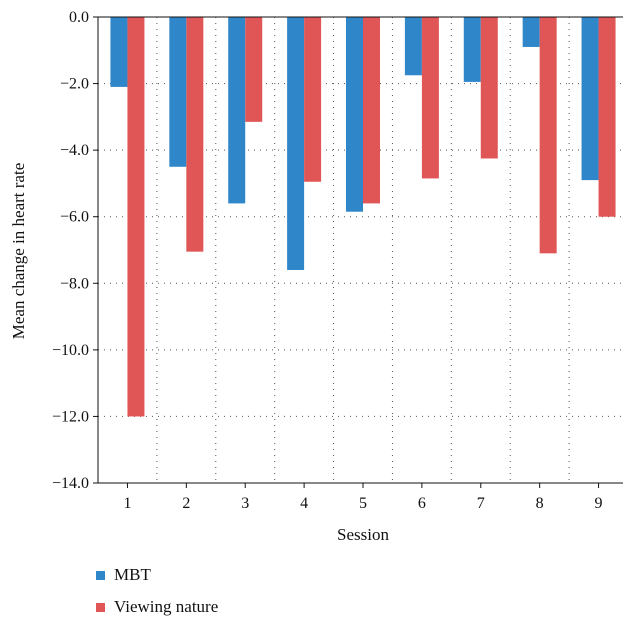 Image resolution: width=623 pixels, height=627 pixels. I want to click on x-tick-label: 2, so click(186, 503).